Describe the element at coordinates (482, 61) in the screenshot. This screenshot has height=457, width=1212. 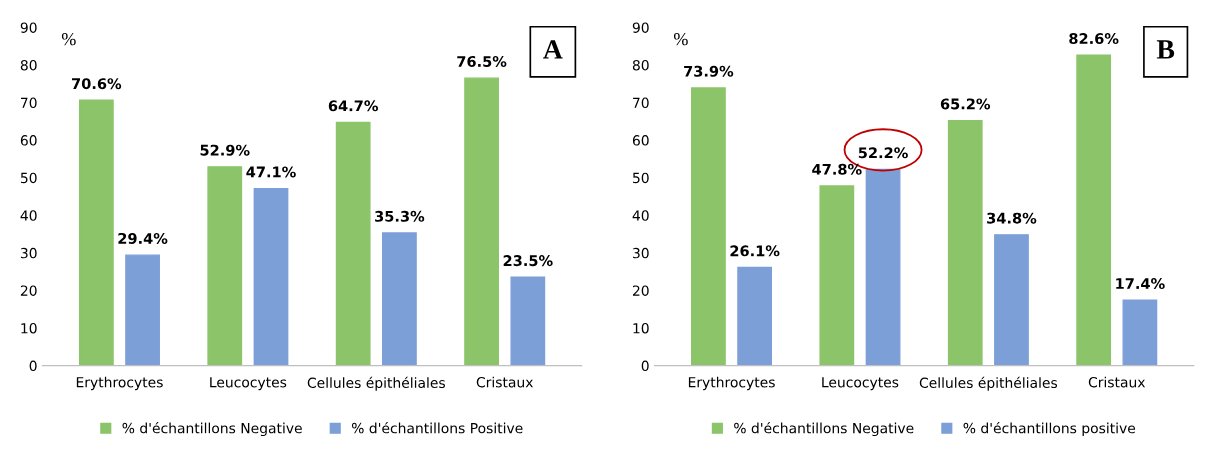
I see `data-label: 76.5%` at that location.